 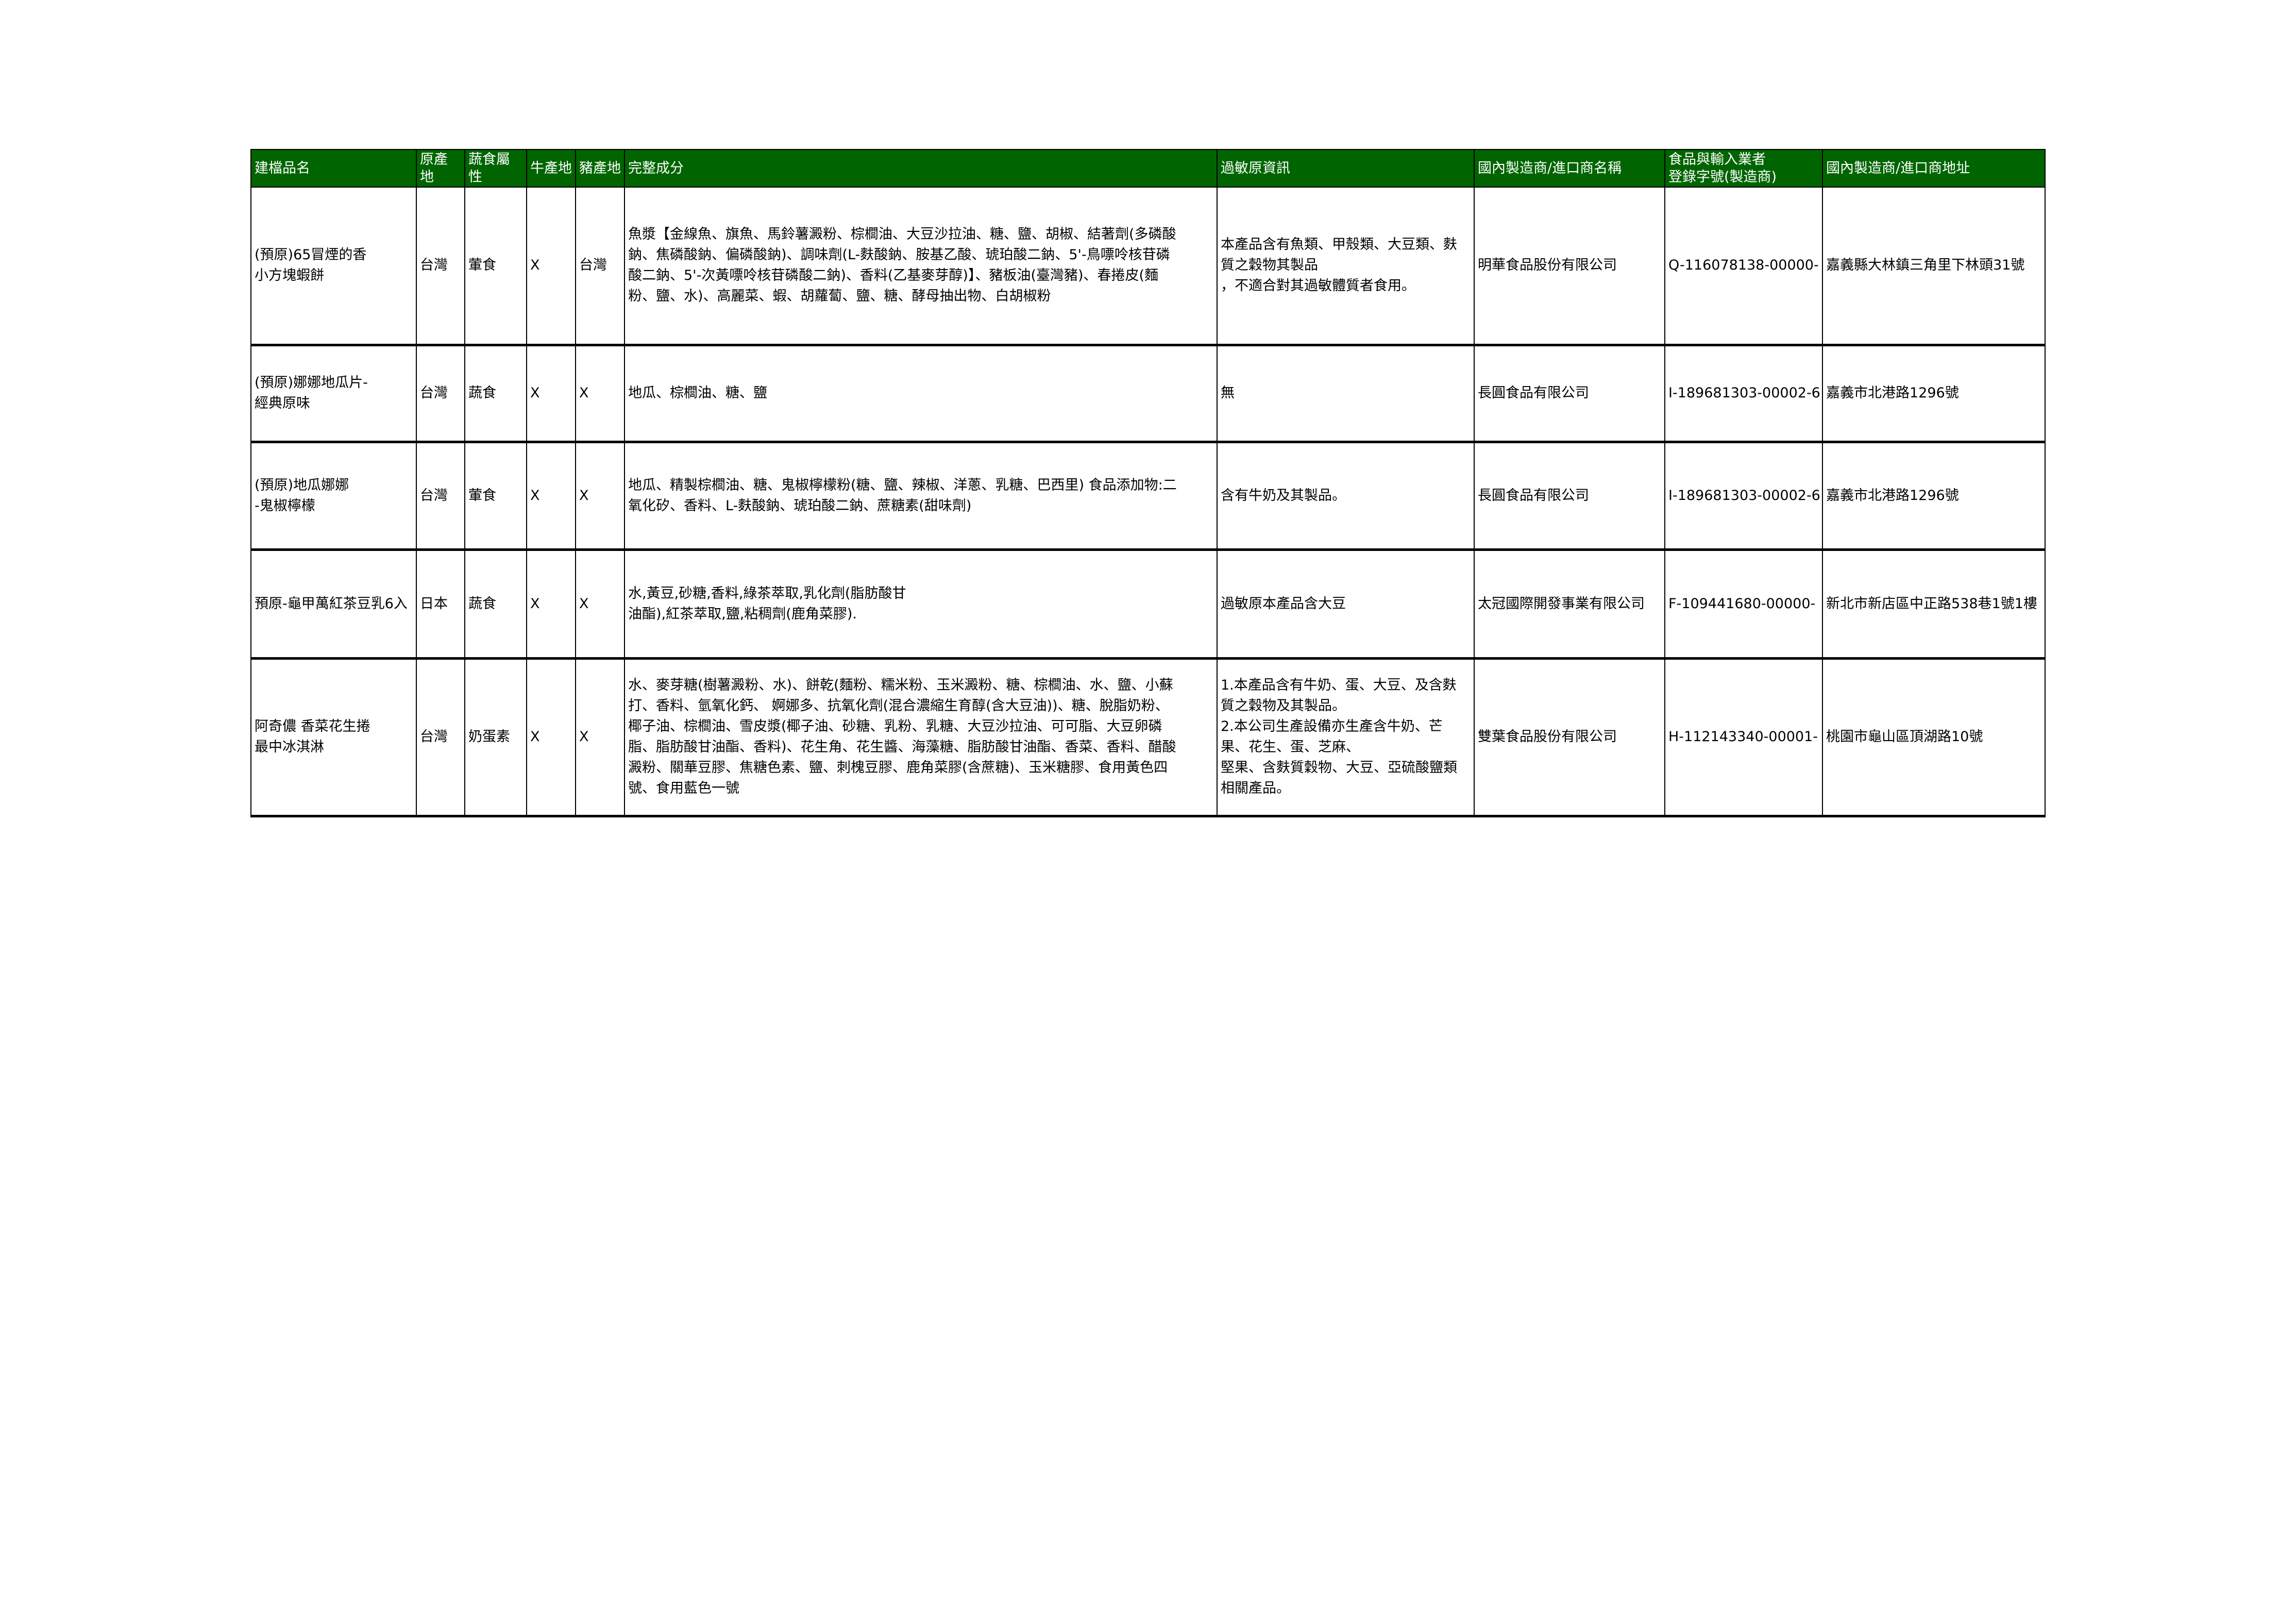 What do you see at coordinates (1346, 394) in the screenshot?
I see `cell-allergen: 無` at bounding box center [1346, 394].